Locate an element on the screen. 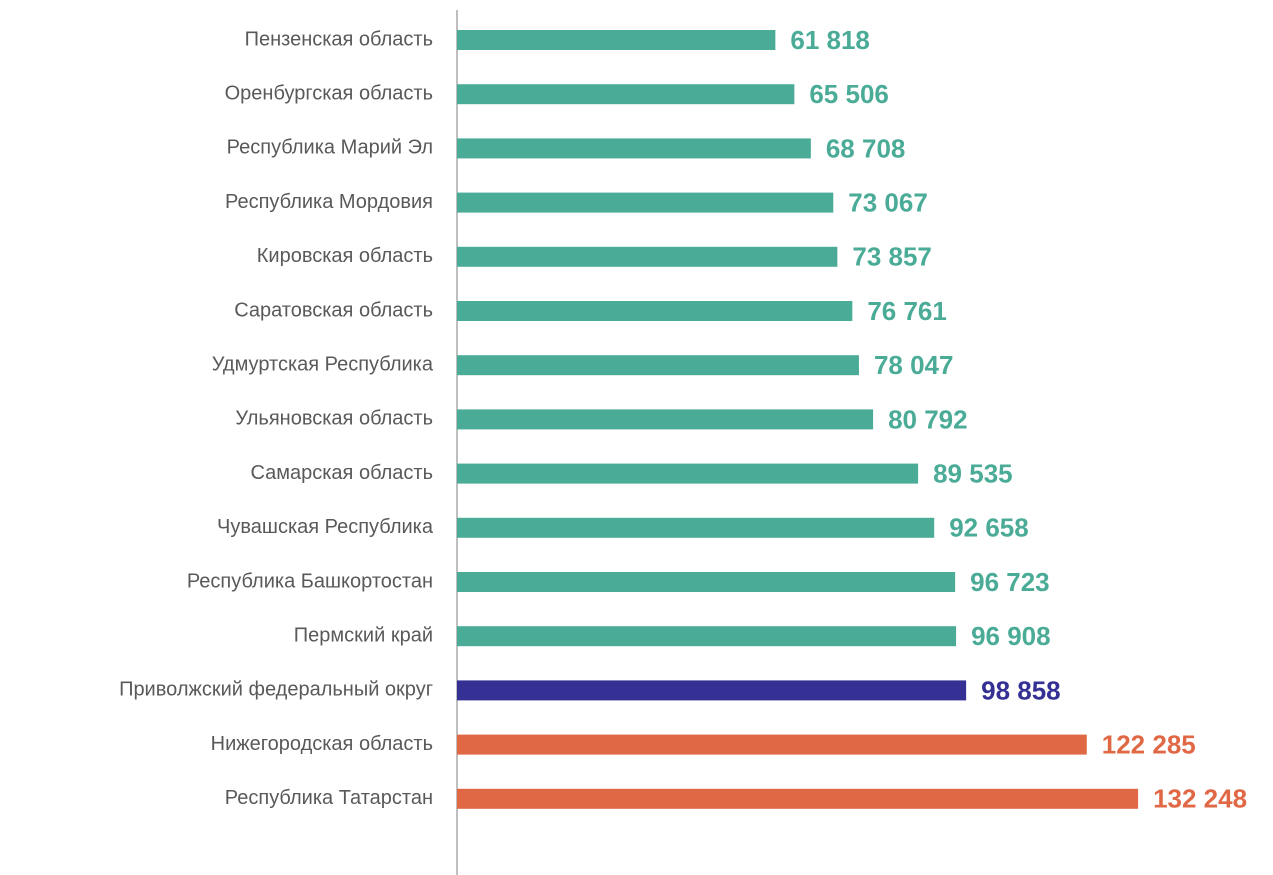  data-label: 73 067 is located at coordinates (888, 202).